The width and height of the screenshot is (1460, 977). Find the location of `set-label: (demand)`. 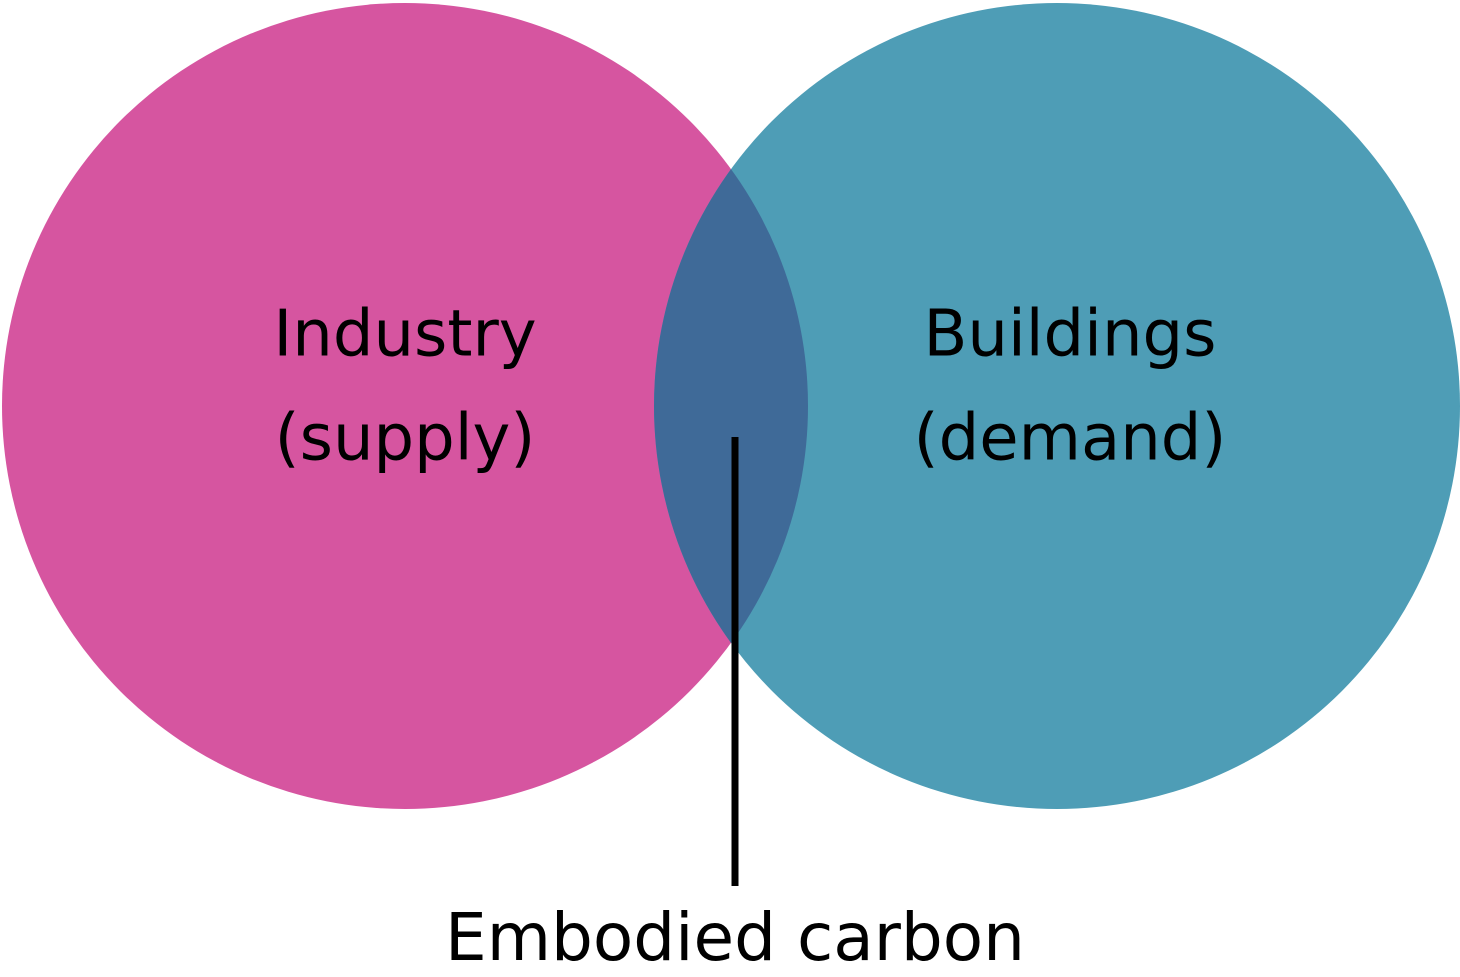

set-label: (demand) is located at coordinates (1070, 439).